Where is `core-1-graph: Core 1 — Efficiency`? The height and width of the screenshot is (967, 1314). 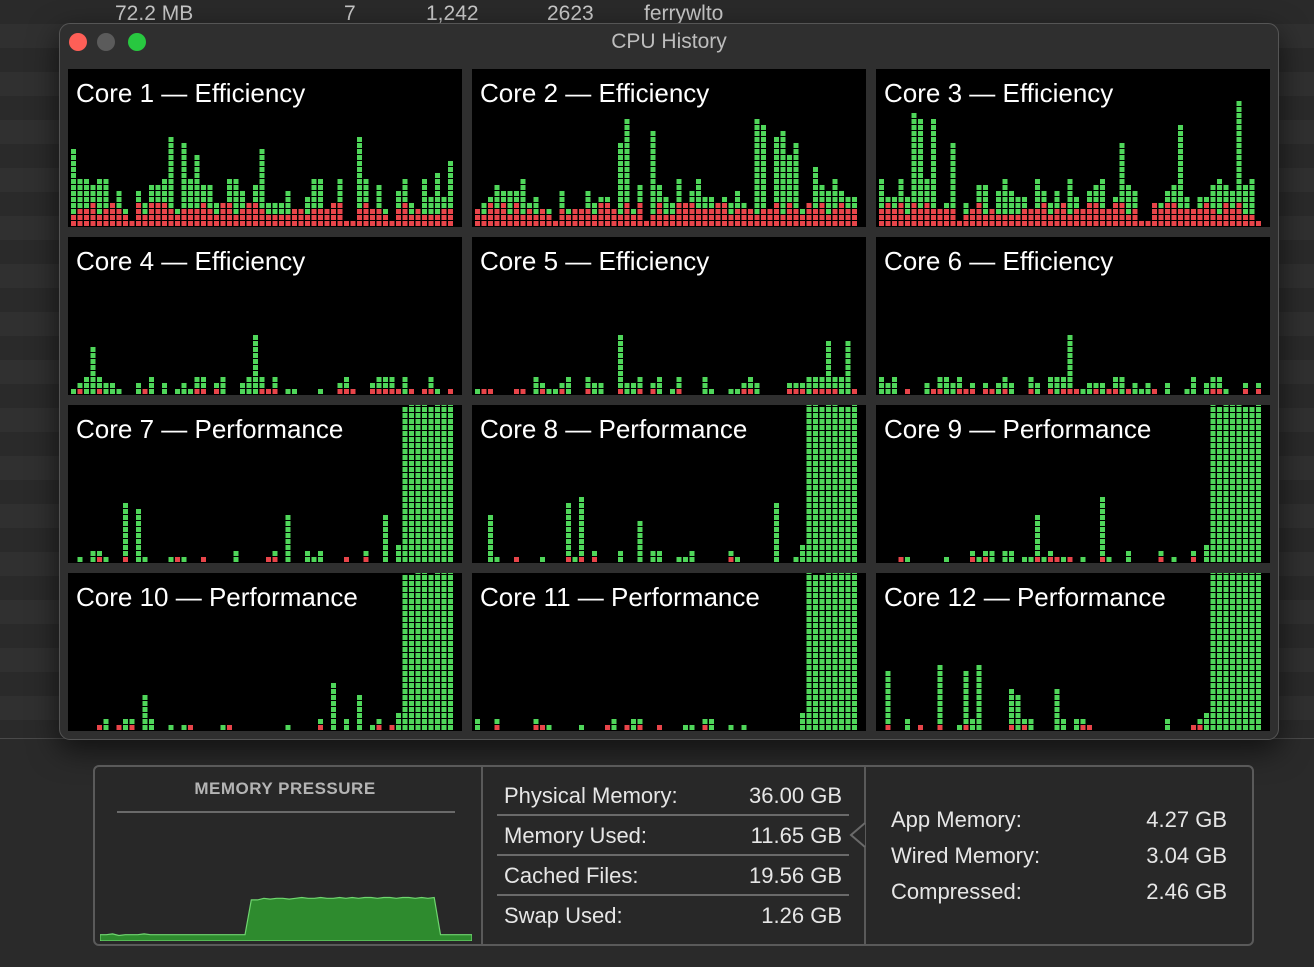
core-1-graph: Core 1 — Efficiency is located at coordinates (265, 148).